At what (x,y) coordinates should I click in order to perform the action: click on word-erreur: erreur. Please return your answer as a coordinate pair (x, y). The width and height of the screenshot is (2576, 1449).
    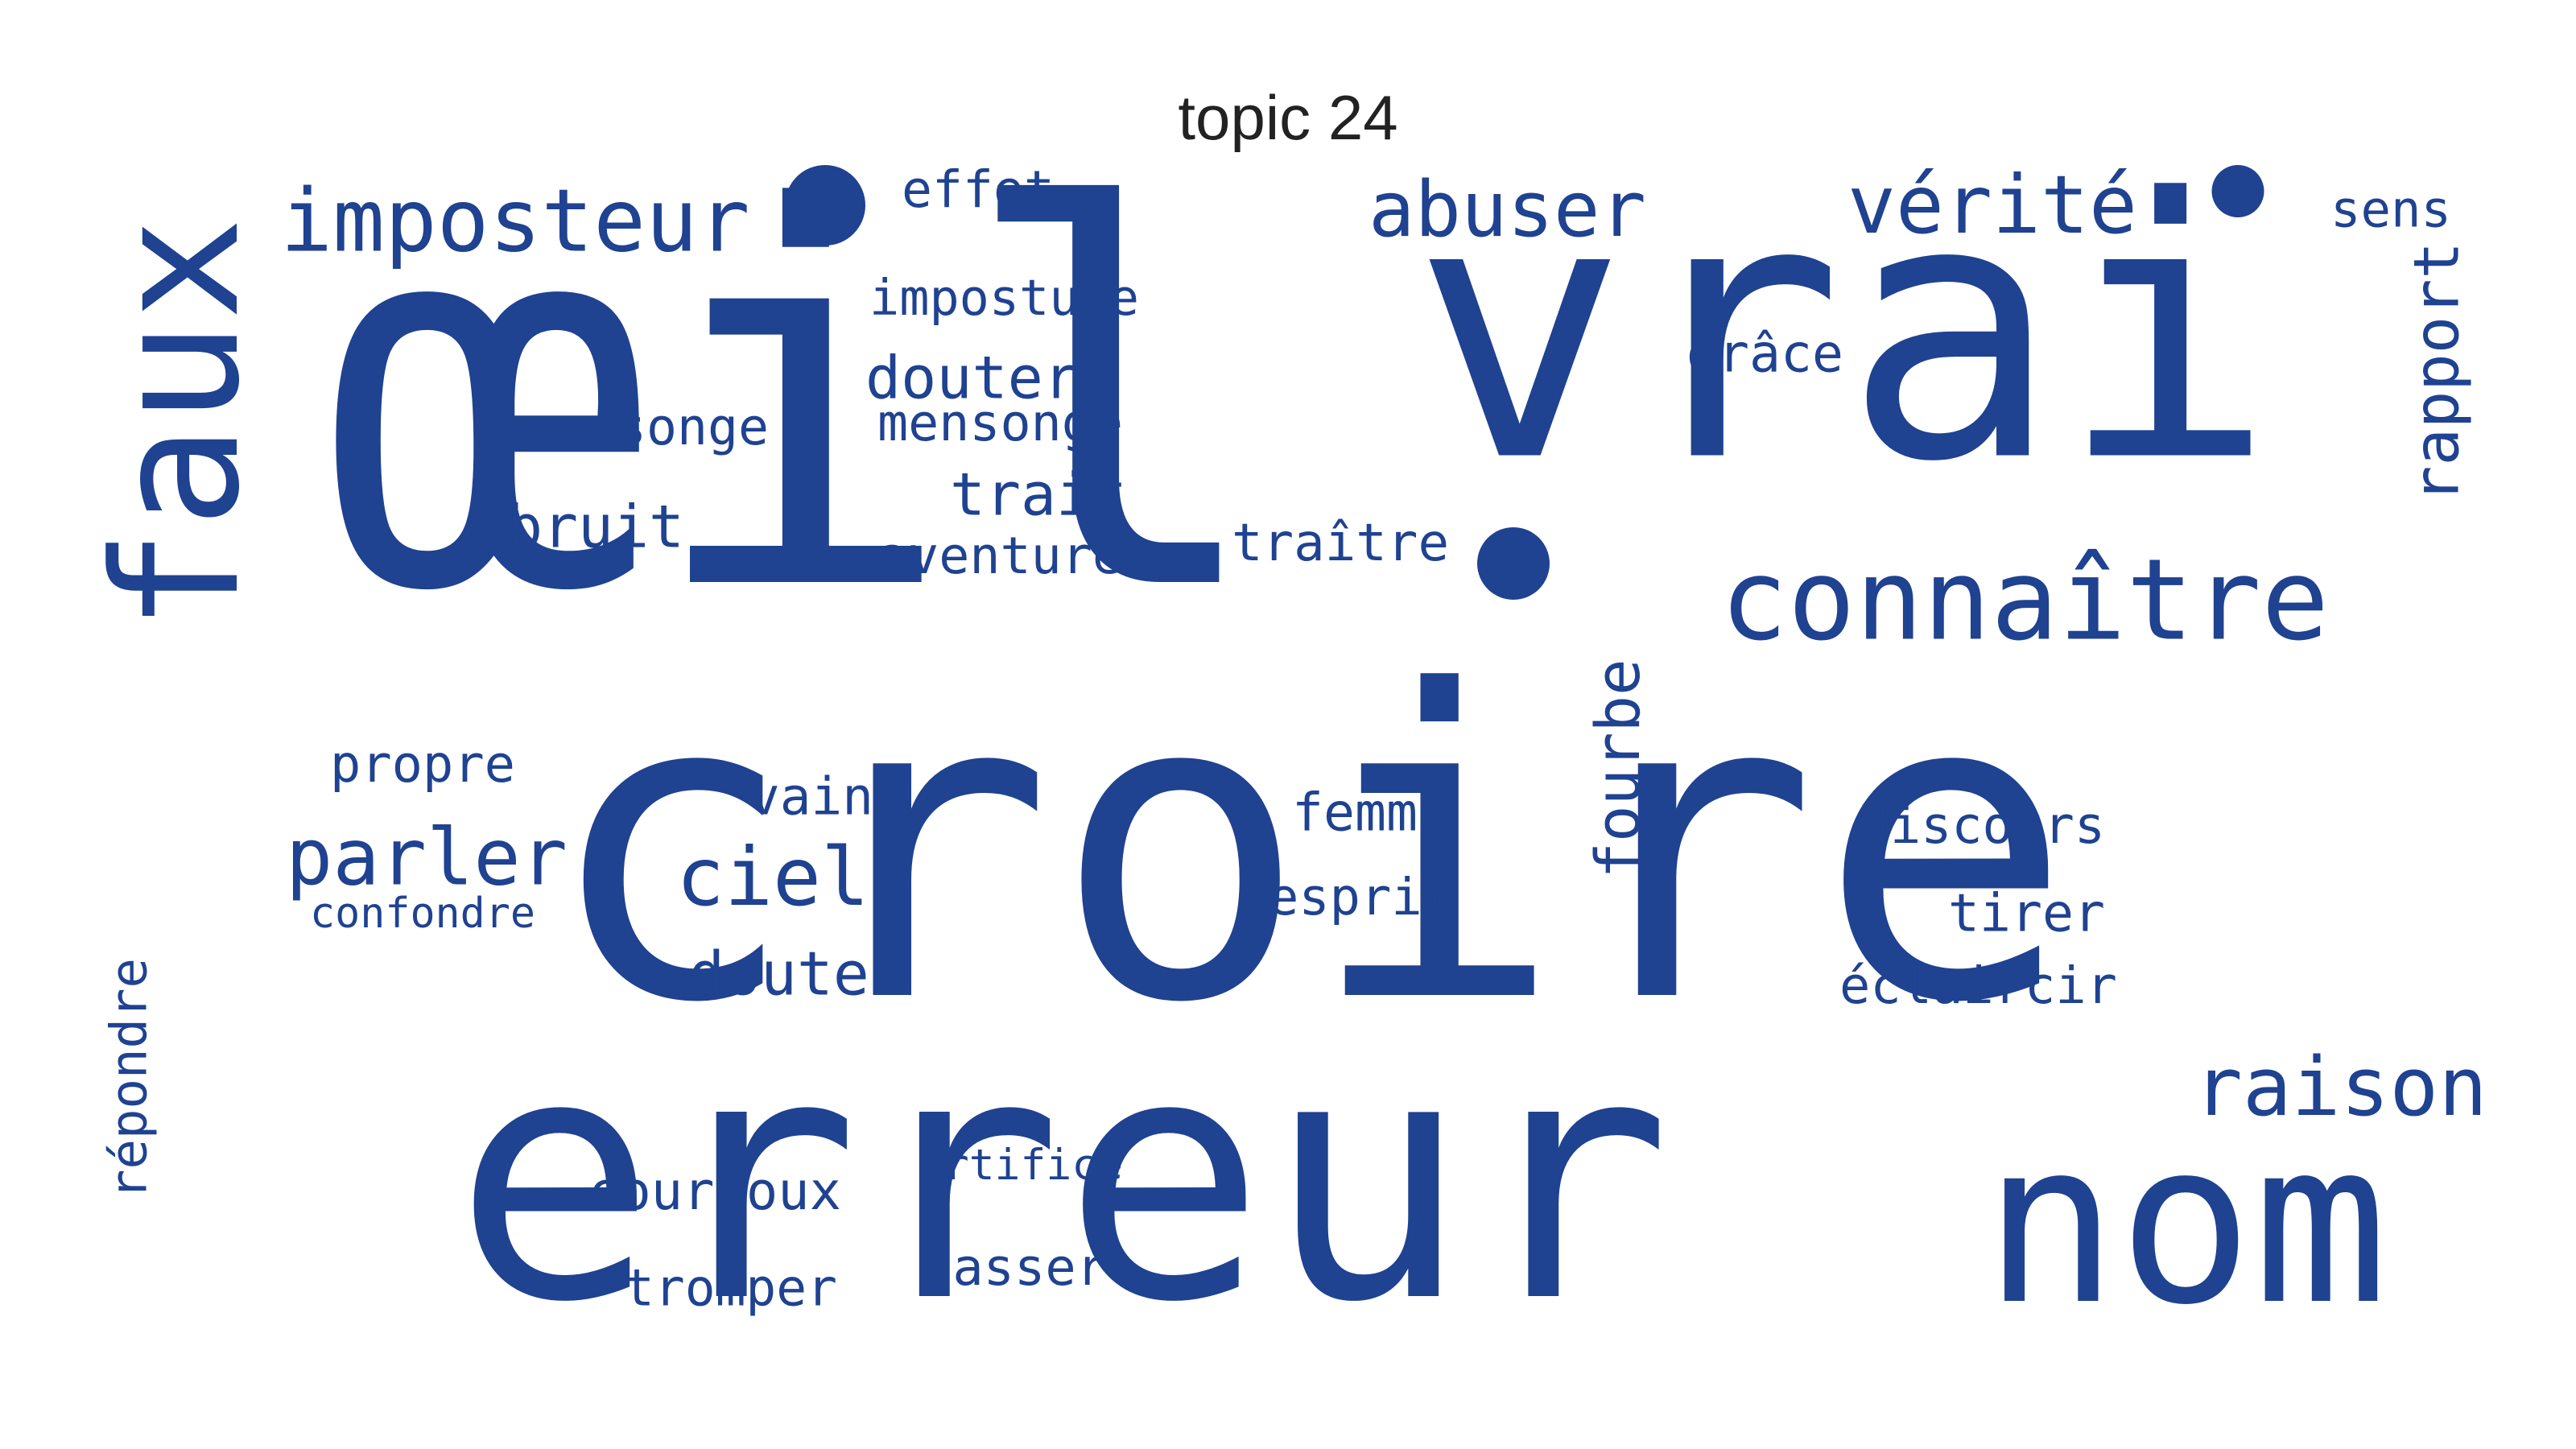
    Looking at the image, I should click on (1062, 1179).